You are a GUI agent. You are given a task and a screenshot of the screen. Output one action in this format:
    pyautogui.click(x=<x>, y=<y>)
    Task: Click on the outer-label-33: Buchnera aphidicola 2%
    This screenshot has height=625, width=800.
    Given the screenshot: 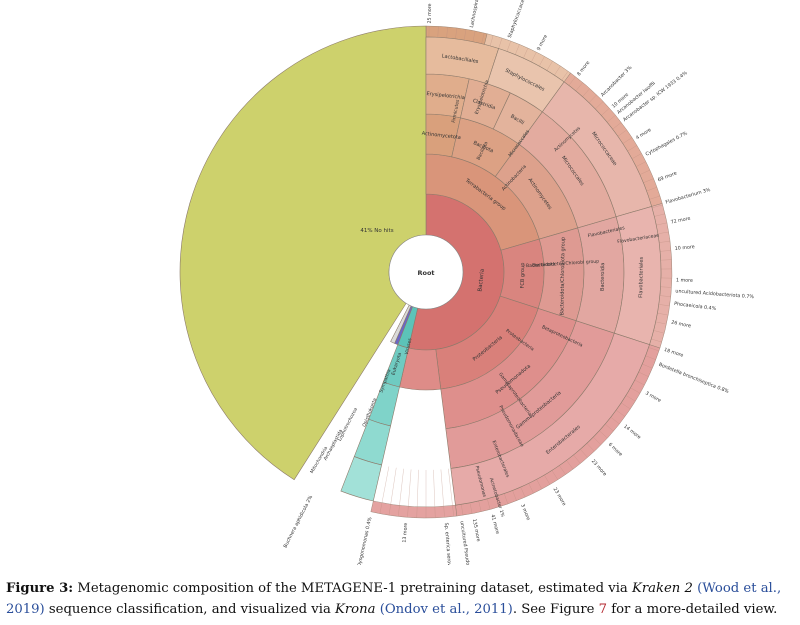 What is the action you would take?
    pyautogui.click(x=299, y=521)
    